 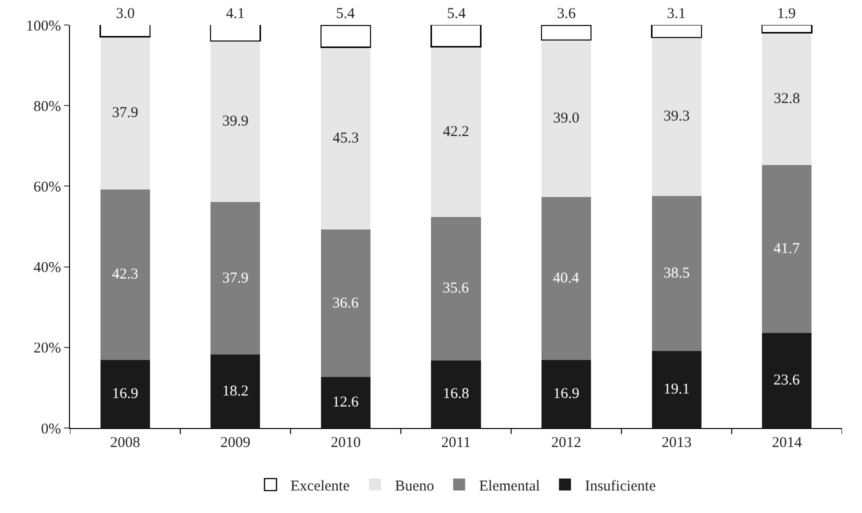 I want to click on y-tick-label: 40%, so click(x=47, y=268).